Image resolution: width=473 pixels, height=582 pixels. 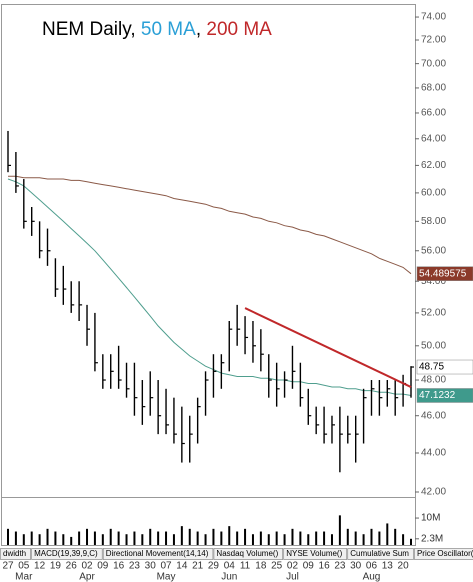 I want to click on x-tick-label: 29, so click(x=214, y=566).